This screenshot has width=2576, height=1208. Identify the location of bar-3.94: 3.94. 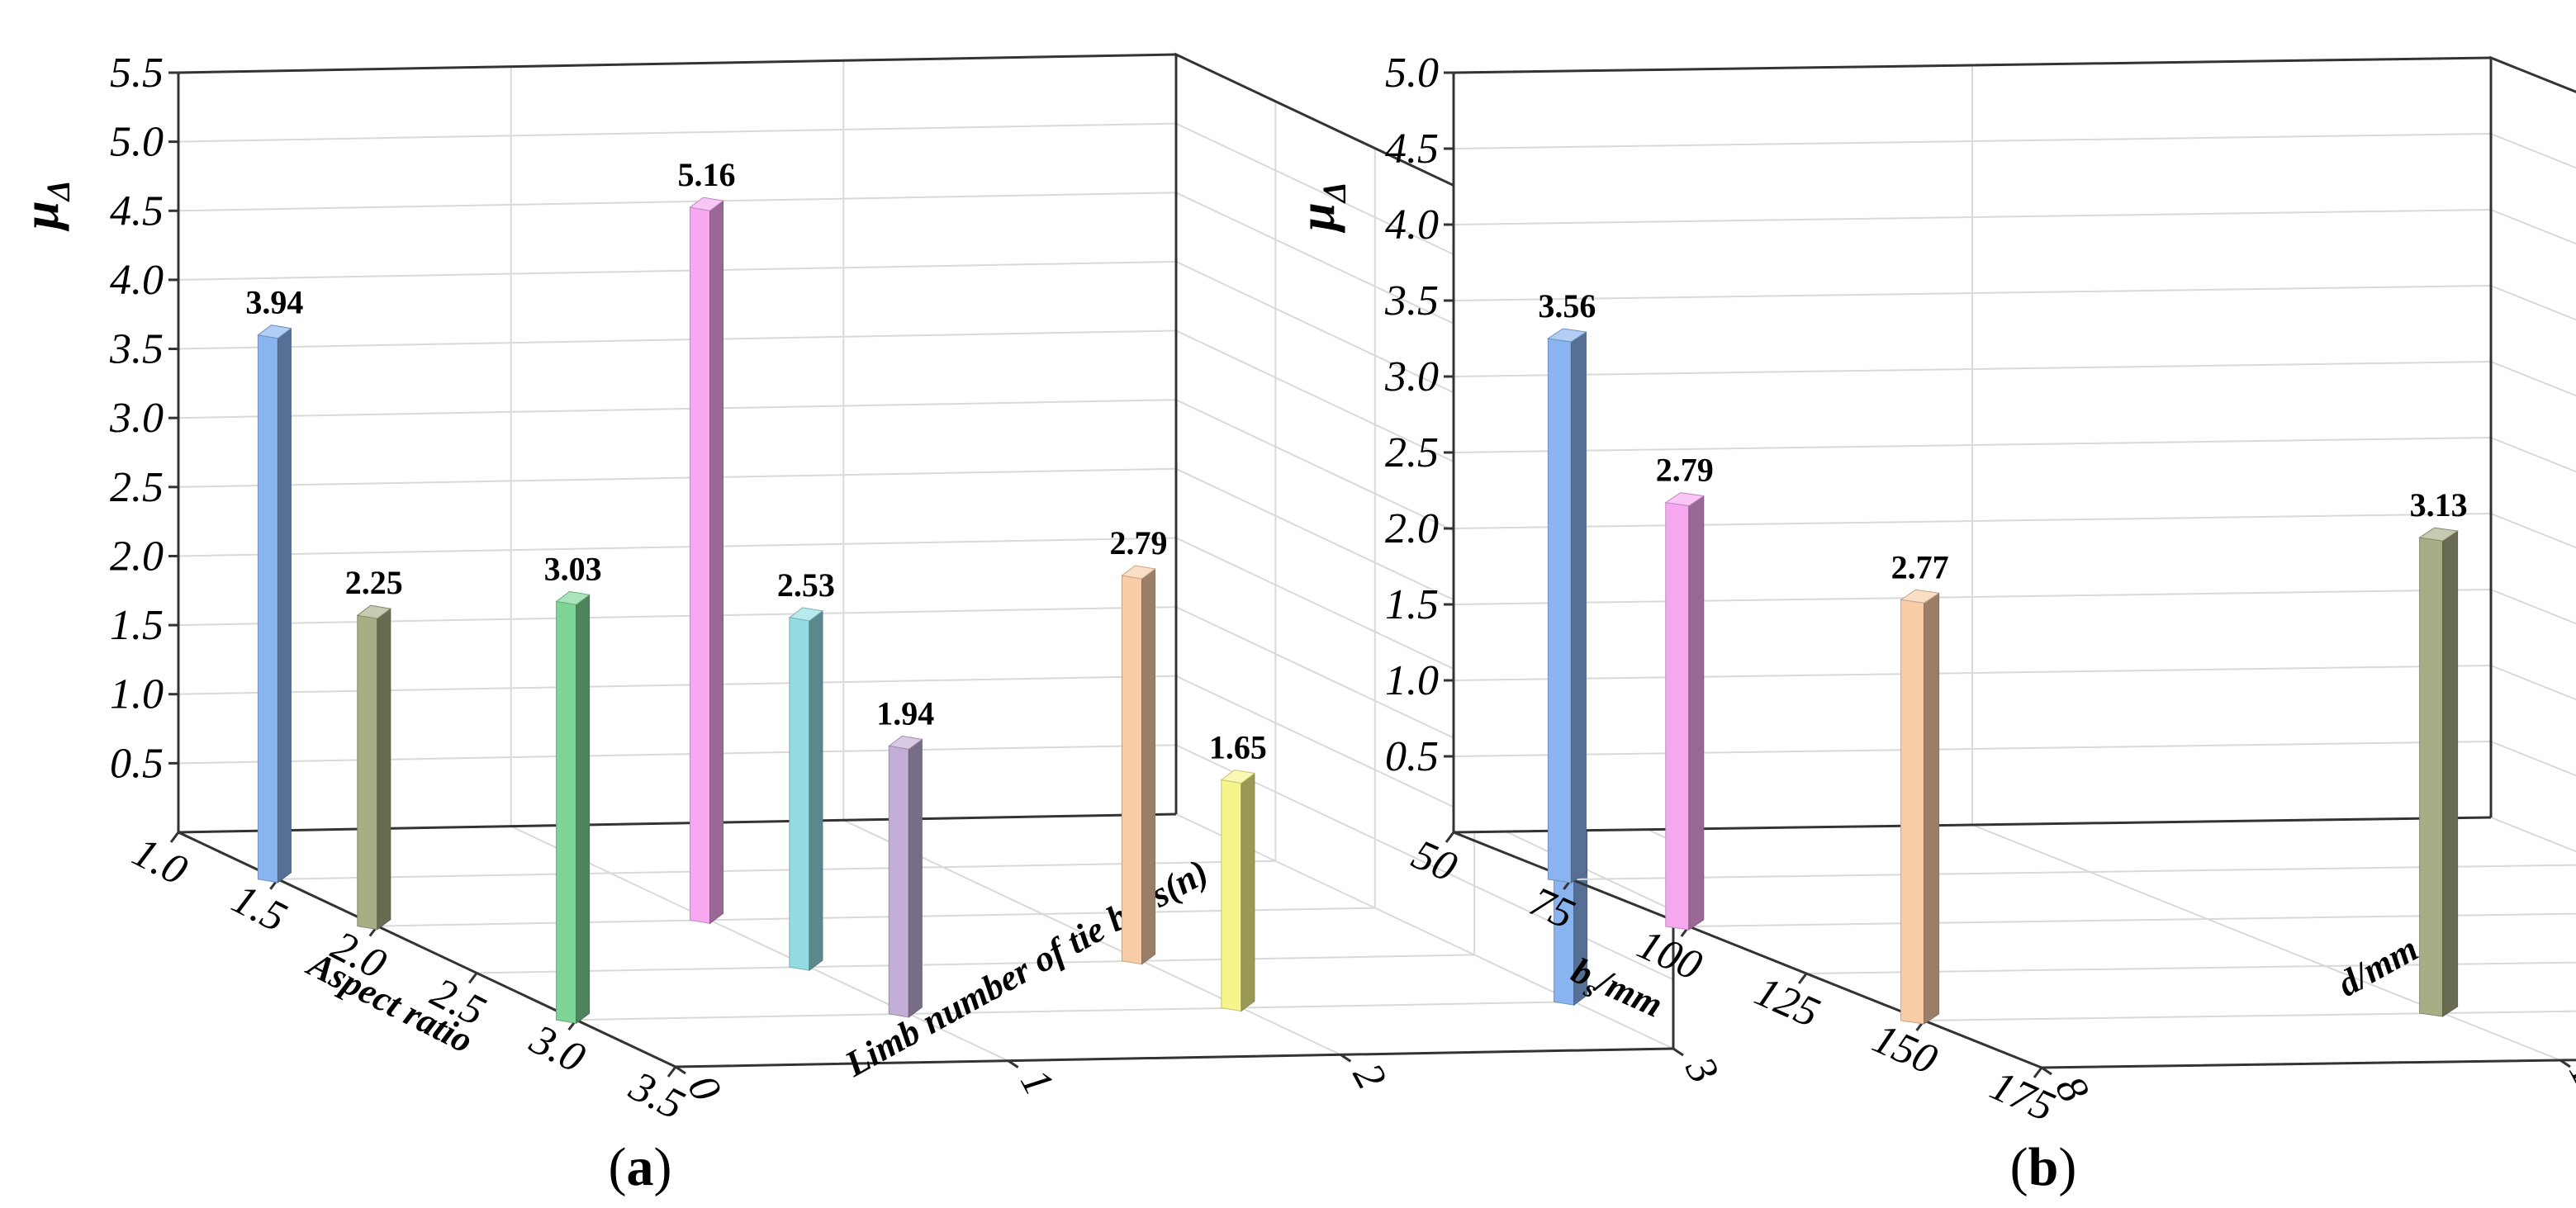
(274, 583).